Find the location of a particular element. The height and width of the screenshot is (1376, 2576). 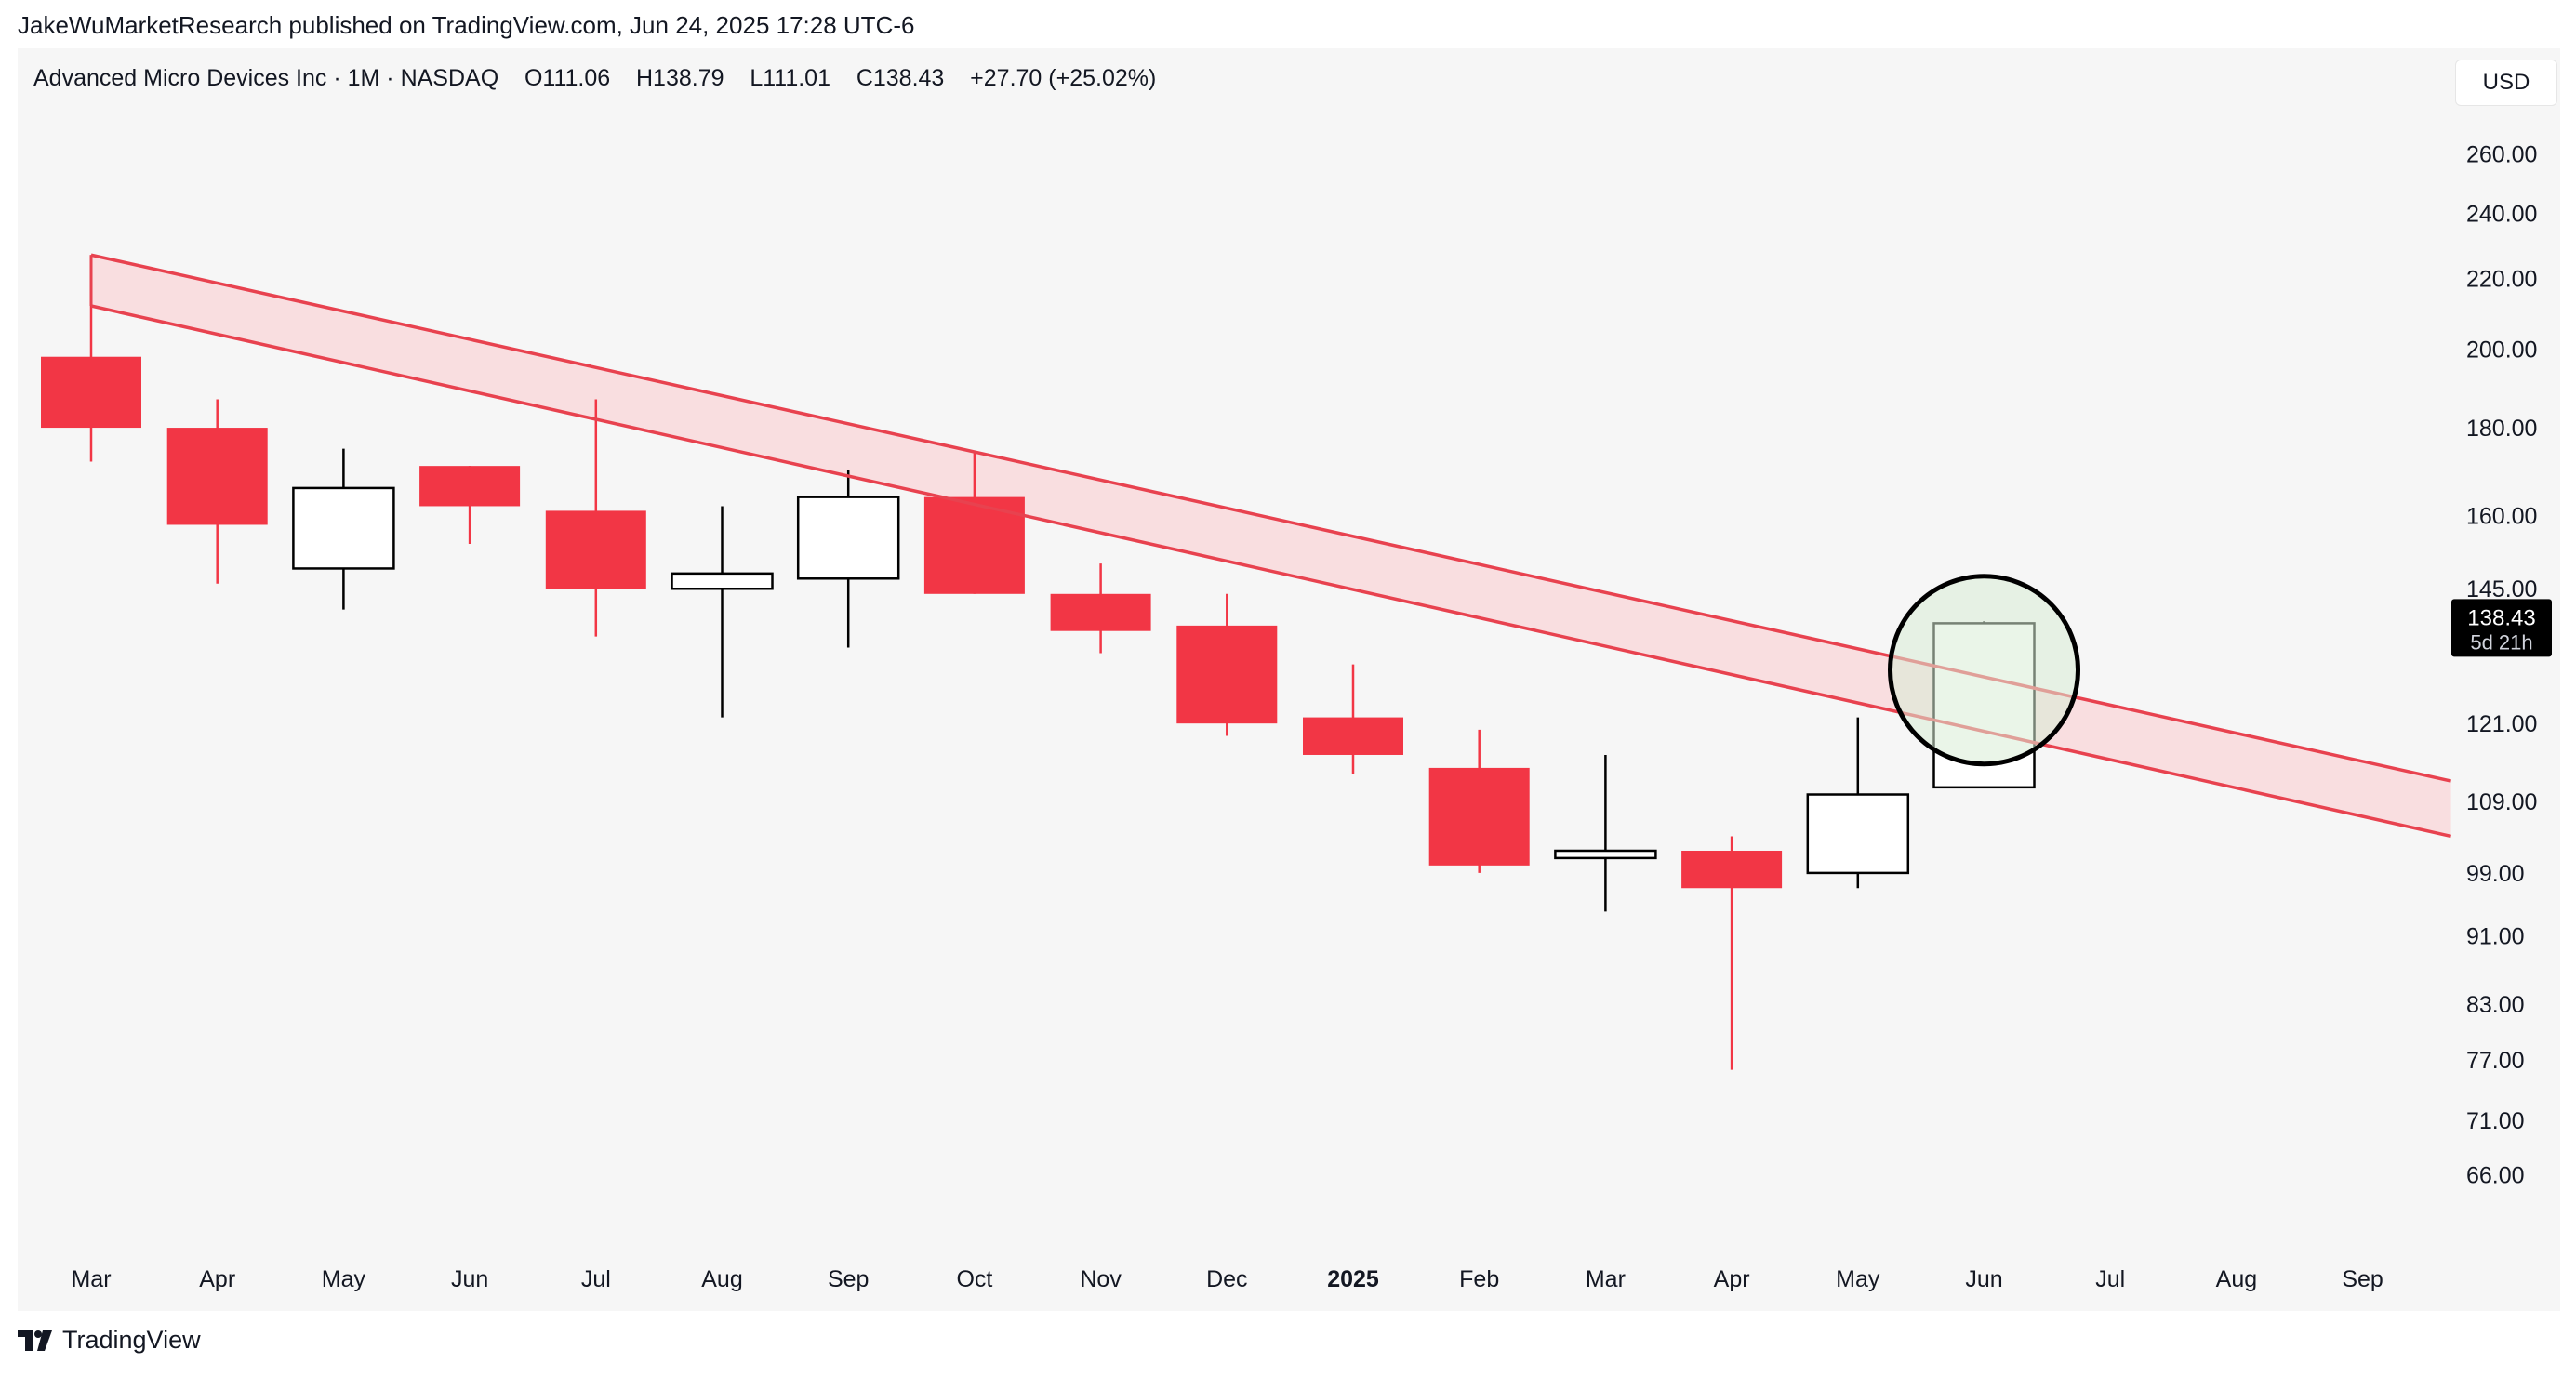

y-axis-tick-label: 180.00 is located at coordinates (2501, 429).